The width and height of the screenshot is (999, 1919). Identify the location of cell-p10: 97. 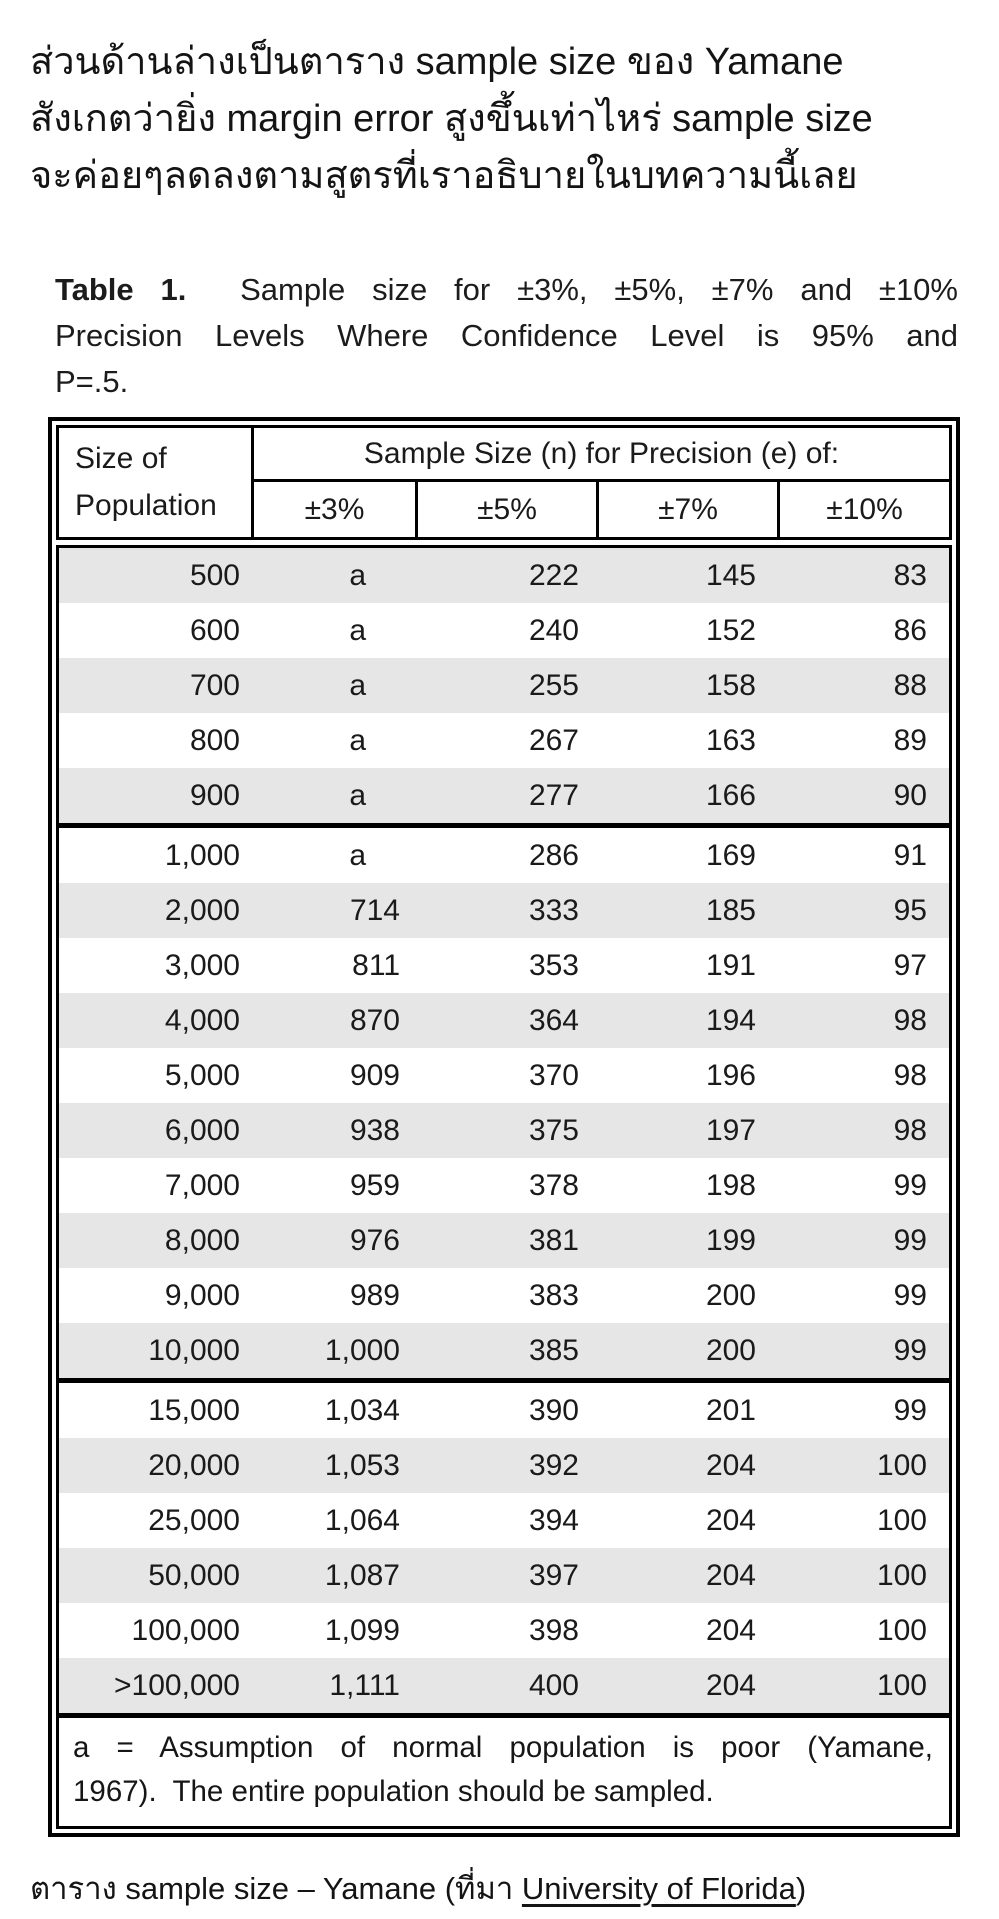
(910, 965).